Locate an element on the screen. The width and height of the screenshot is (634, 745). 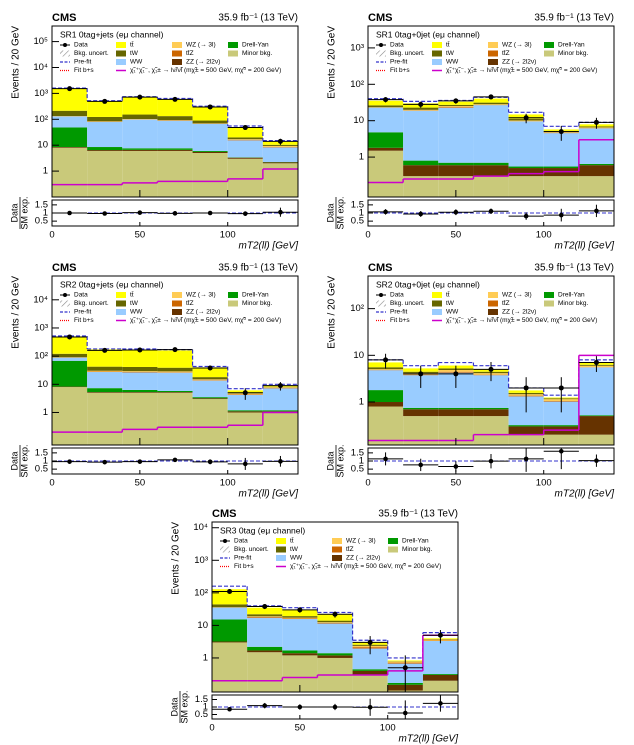
plot-frame is located at coordinates (491, 360).